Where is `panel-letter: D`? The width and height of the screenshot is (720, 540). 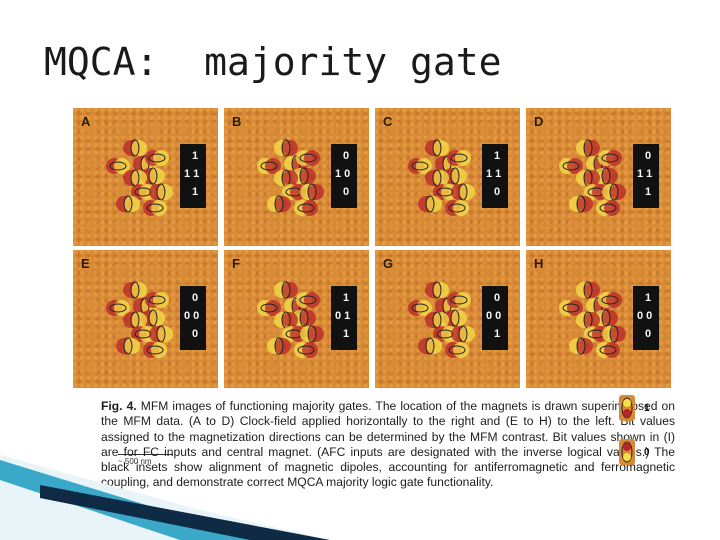
panel-letter: D is located at coordinates (539, 121).